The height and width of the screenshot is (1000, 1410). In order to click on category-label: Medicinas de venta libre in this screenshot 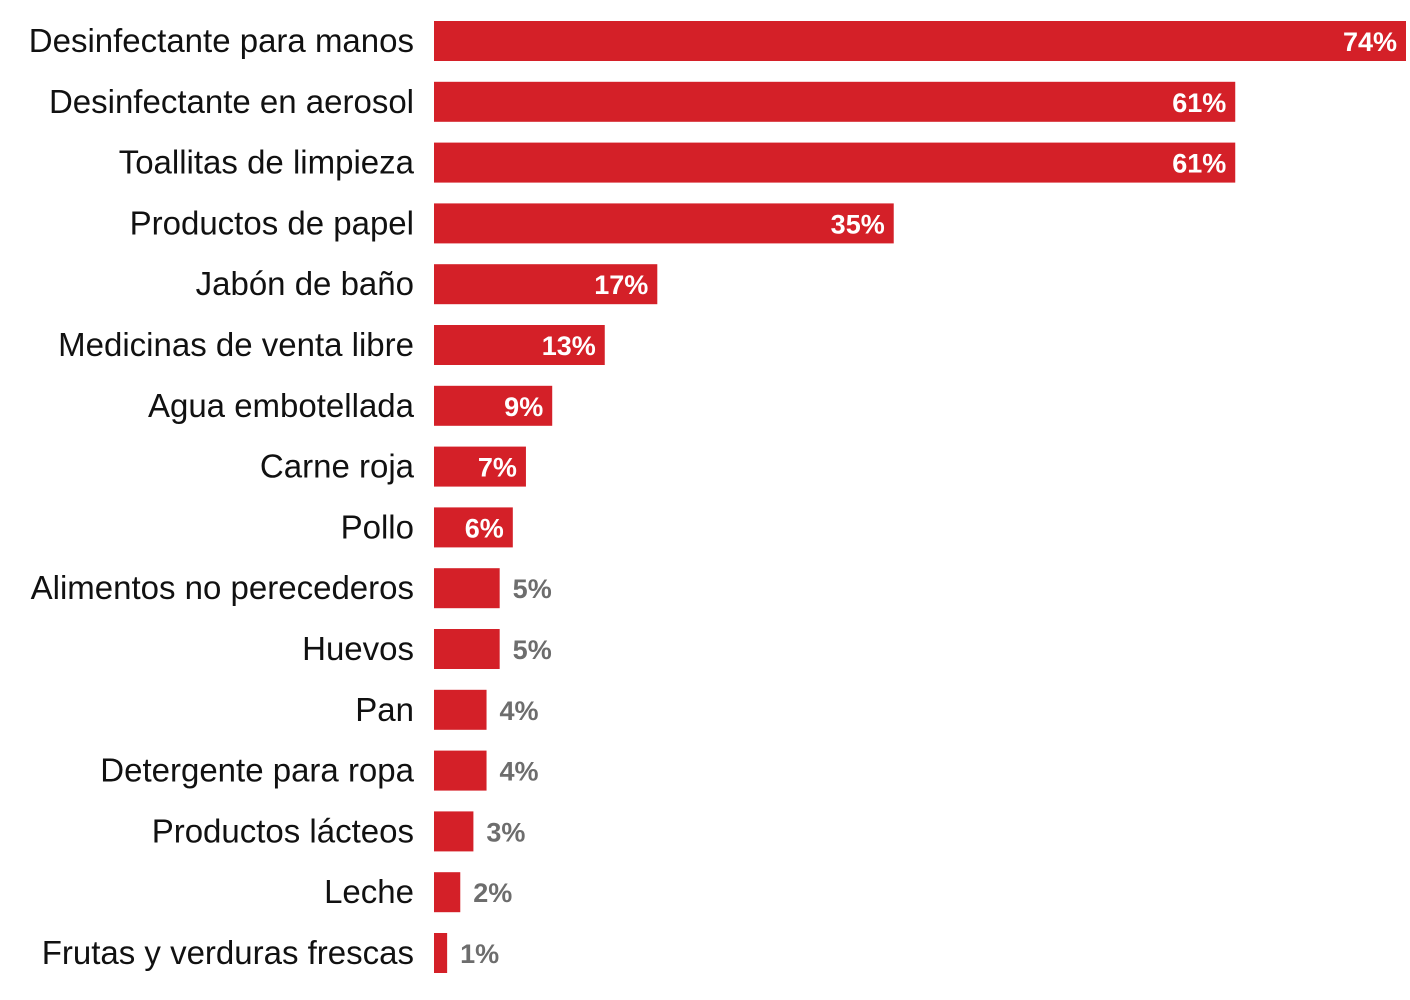, I will do `click(236, 344)`.